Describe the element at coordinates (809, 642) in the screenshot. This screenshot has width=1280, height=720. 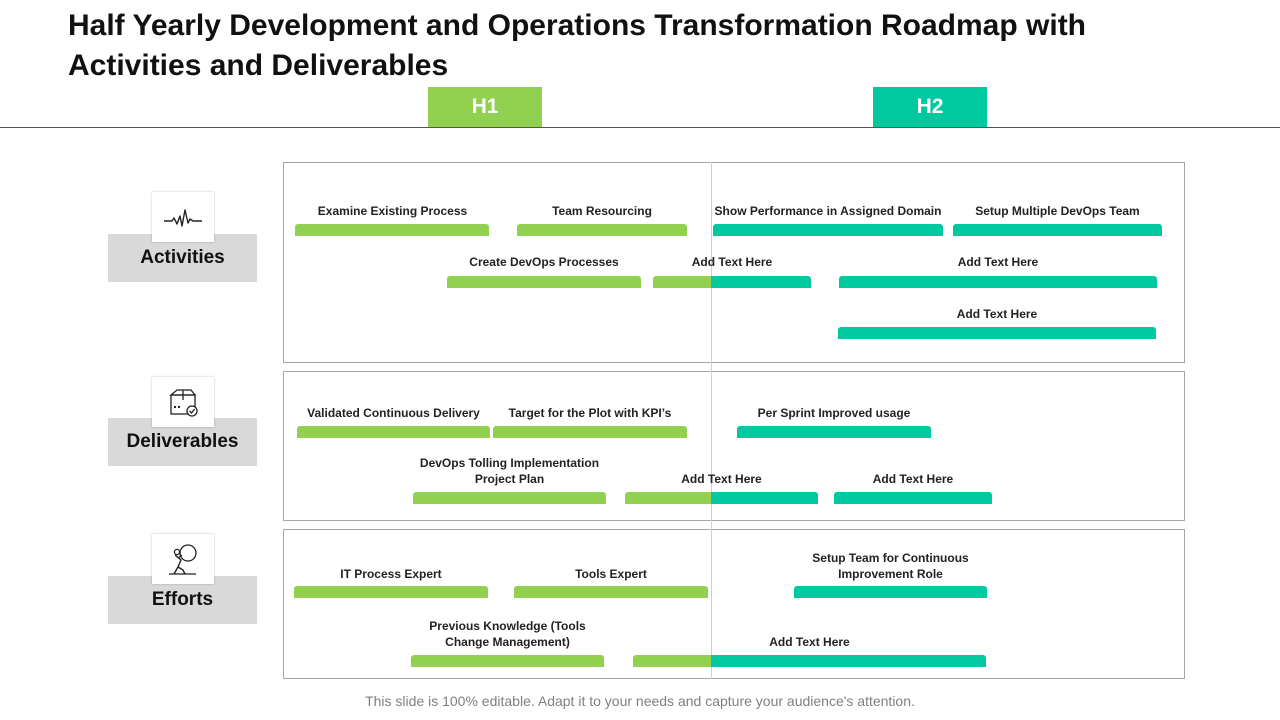
I see `effort-label: Add Text Here` at that location.